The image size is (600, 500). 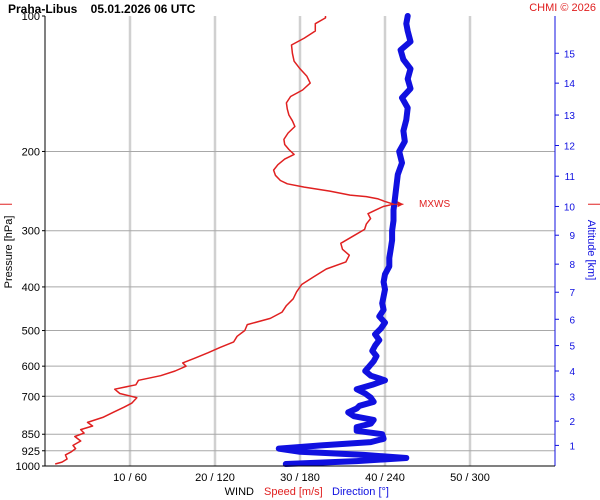 I want to click on mxws-arrowhead, so click(x=400, y=204).